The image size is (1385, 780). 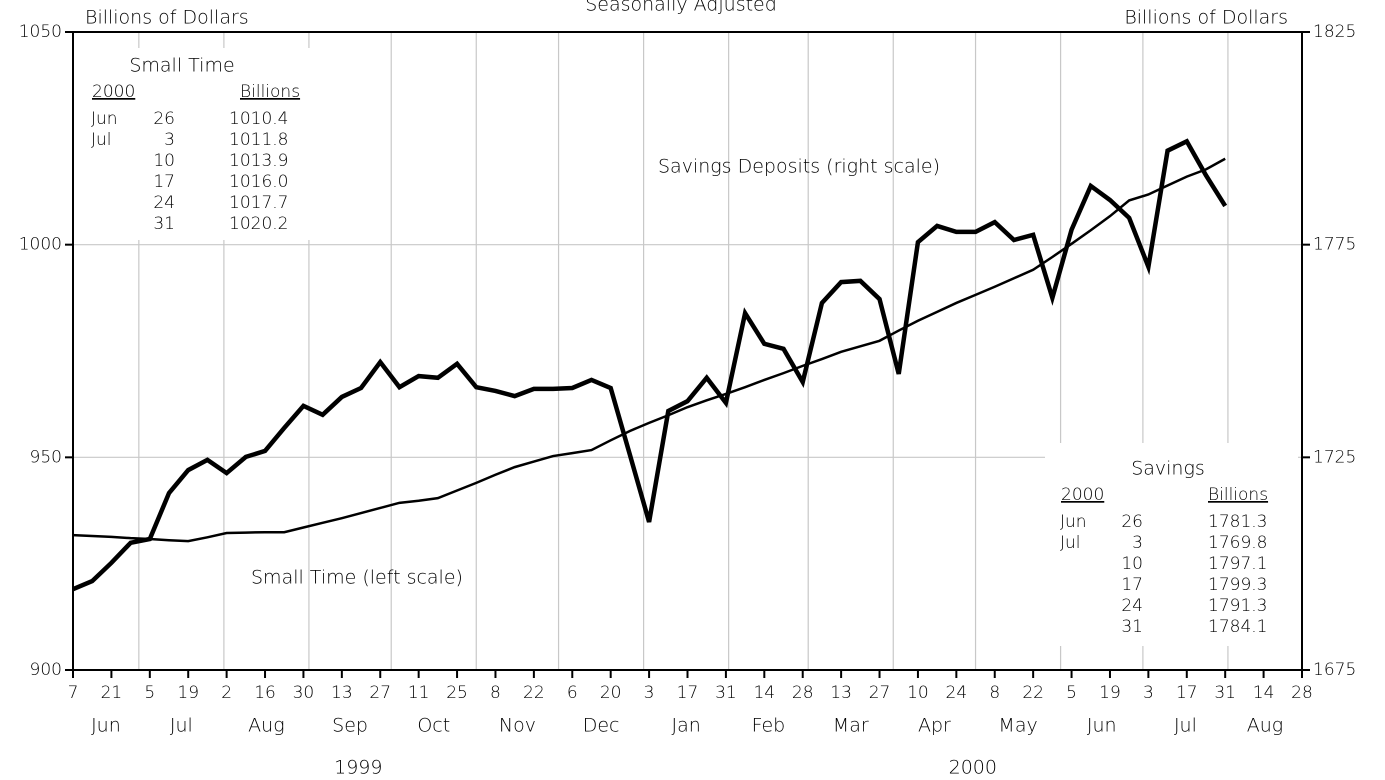 I want to click on y2-tick-label: 1775, so click(x=1334, y=245).